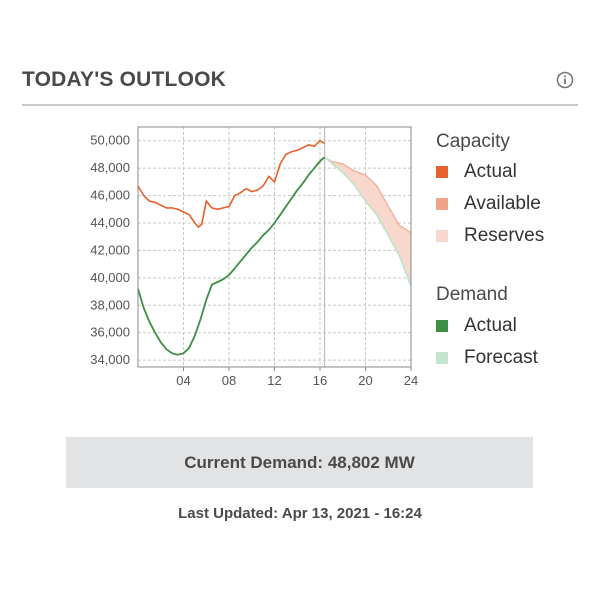  What do you see at coordinates (110, 304) in the screenshot?
I see `y-tick-label: 38,000` at bounding box center [110, 304].